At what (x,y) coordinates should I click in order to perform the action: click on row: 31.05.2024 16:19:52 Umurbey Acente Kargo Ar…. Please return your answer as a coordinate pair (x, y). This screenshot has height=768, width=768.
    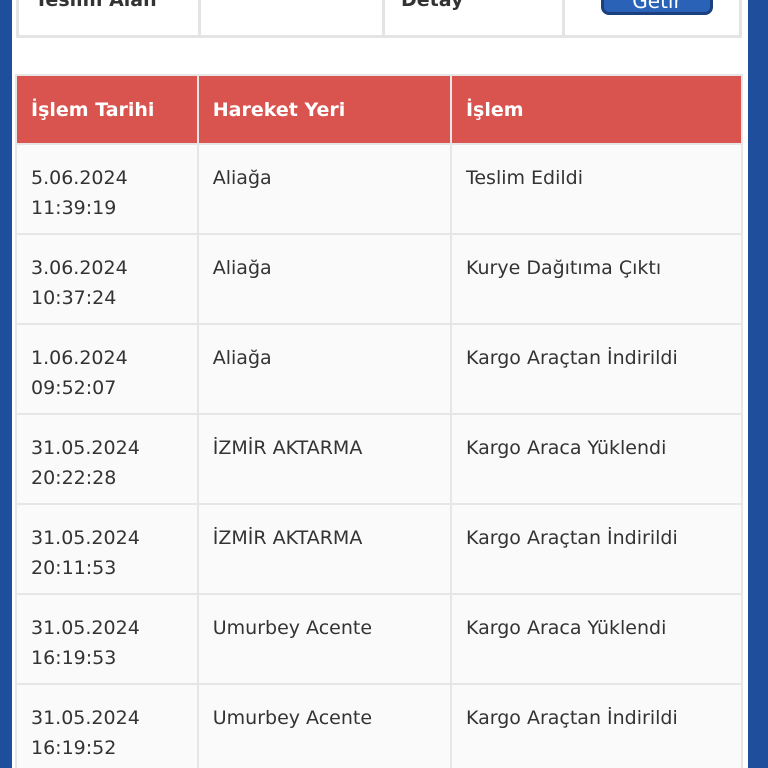
    Looking at the image, I should click on (379, 725).